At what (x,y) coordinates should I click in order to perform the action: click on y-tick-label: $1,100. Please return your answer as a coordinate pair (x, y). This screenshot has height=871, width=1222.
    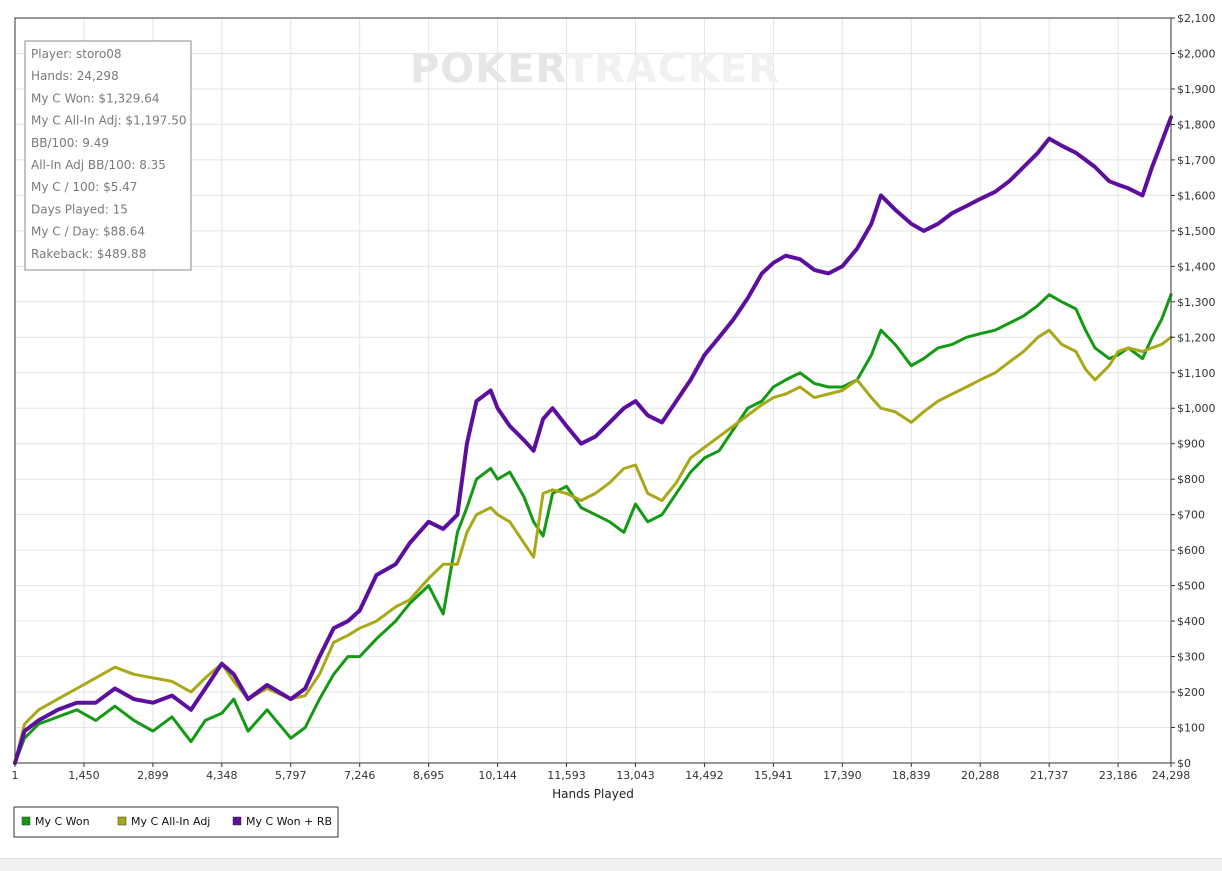
    Looking at the image, I should click on (1196, 373).